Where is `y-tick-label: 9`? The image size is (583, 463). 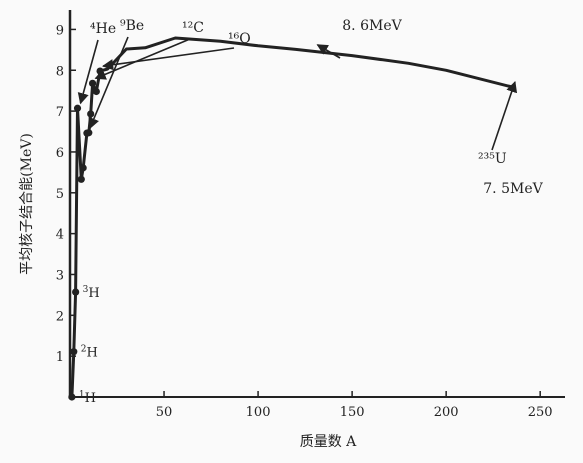 y-tick-label: 9 is located at coordinates (60, 30).